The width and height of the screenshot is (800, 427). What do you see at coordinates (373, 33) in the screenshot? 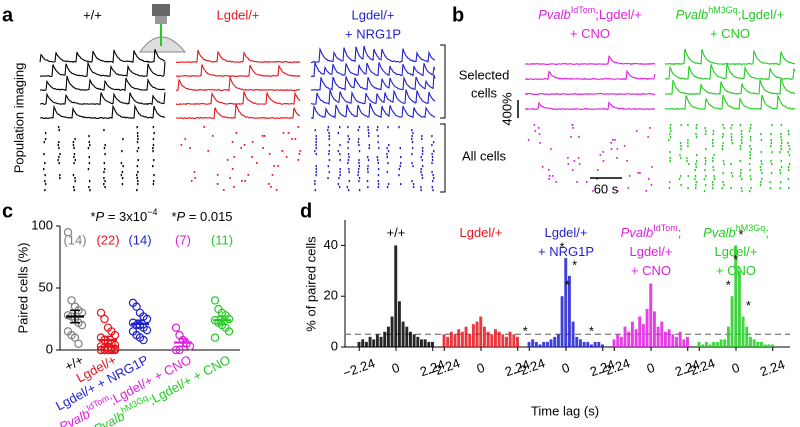
I see `group-label: + NRG1P` at bounding box center [373, 33].